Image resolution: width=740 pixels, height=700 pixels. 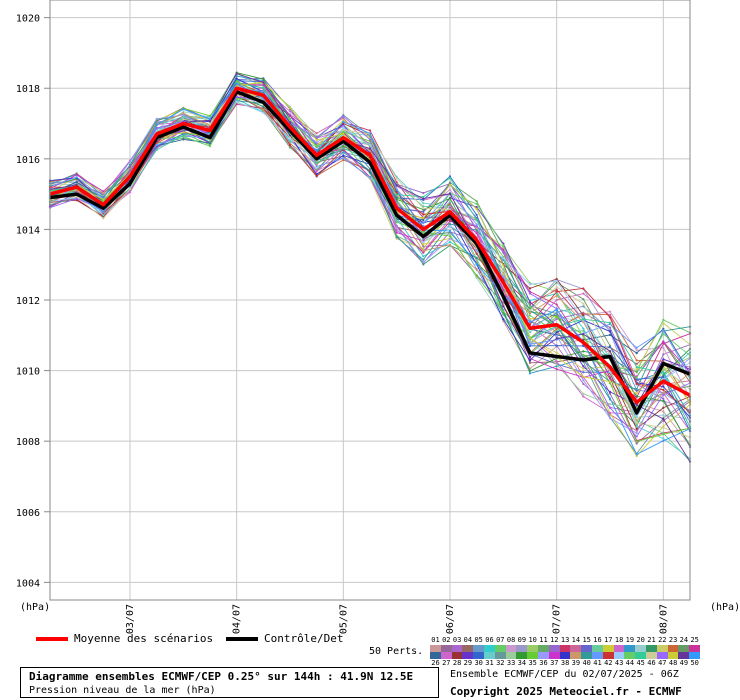 I want to click on member-number: 31, so click(x=489, y=663).